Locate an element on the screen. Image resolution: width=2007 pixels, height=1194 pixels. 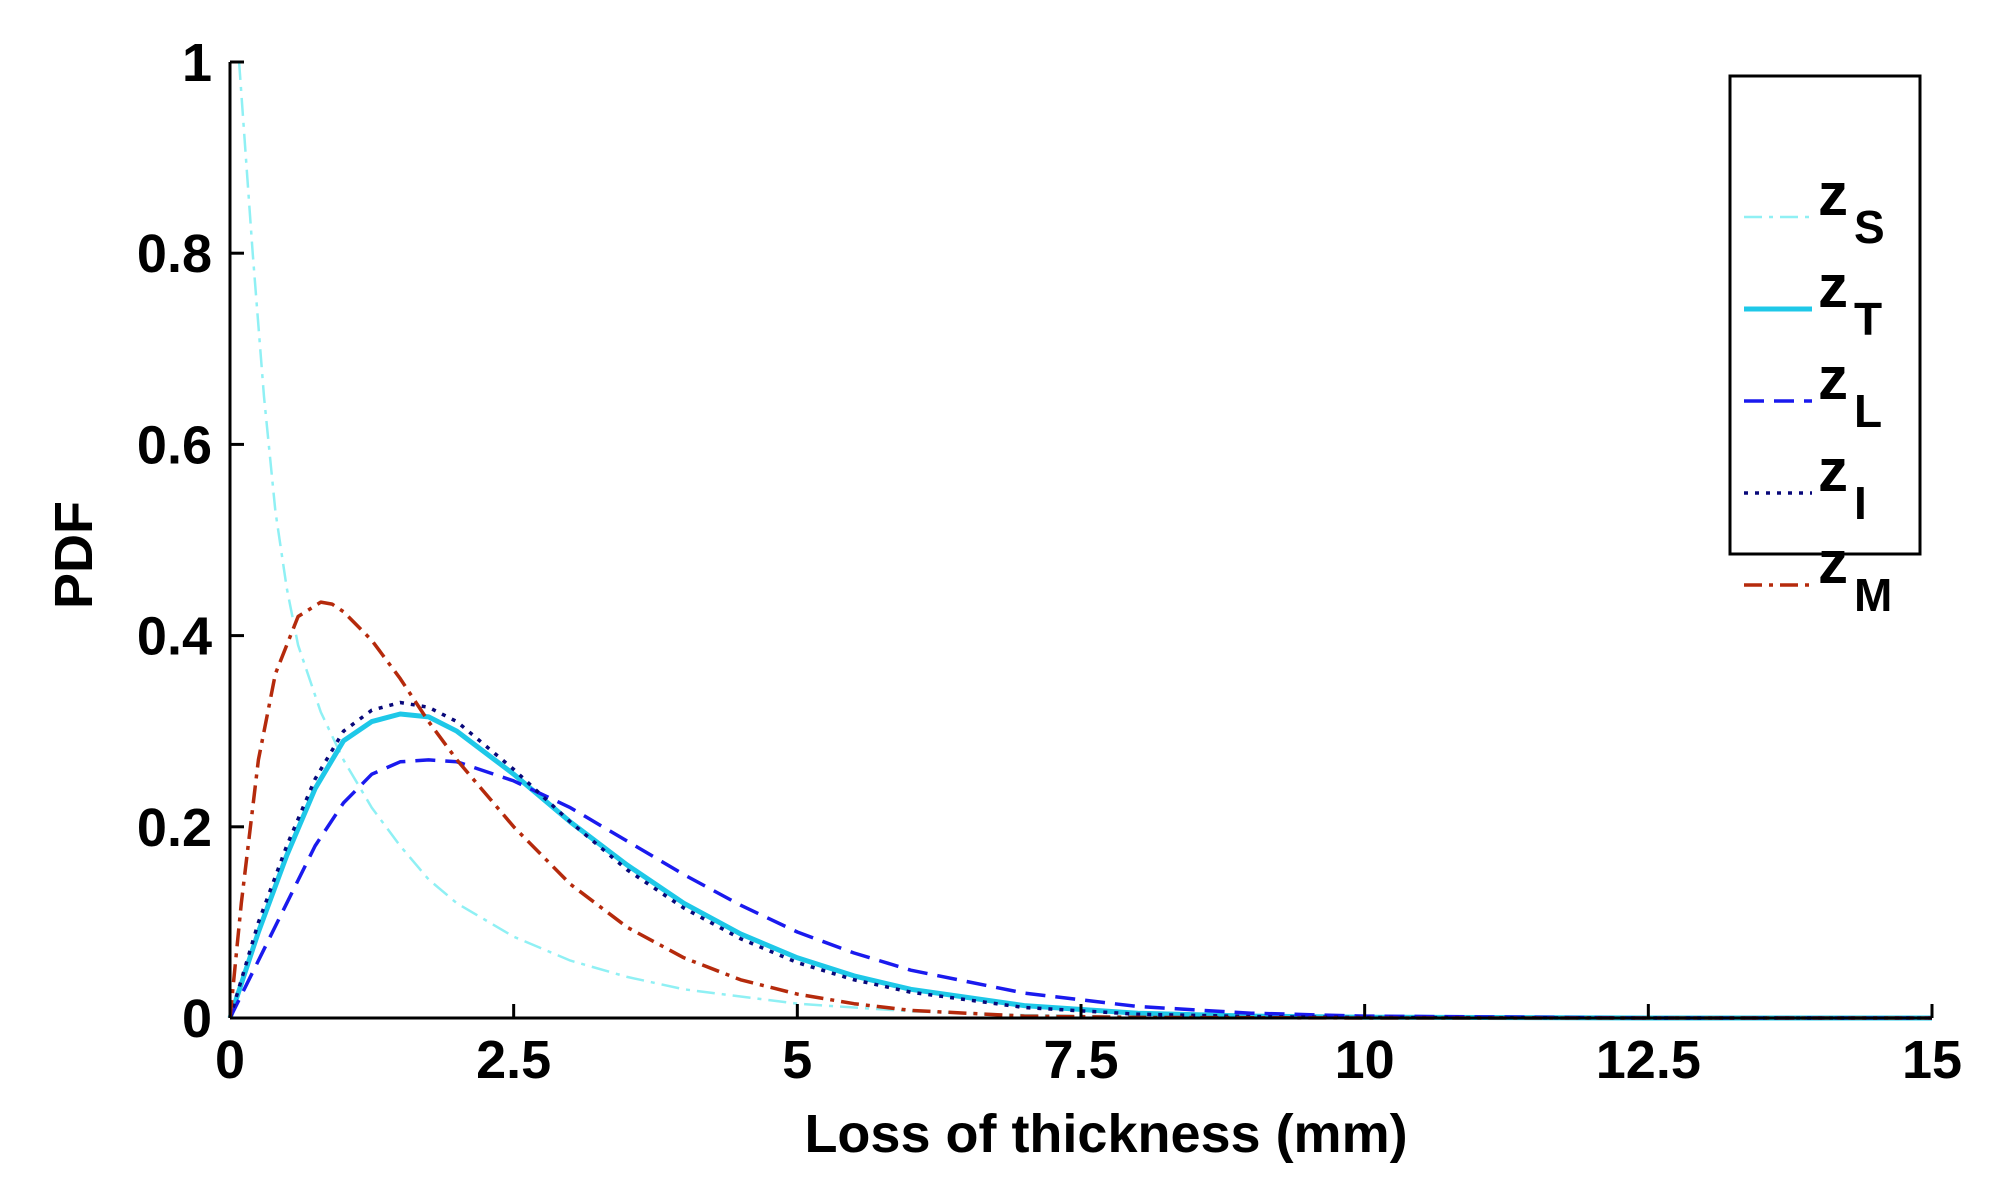
legend-subscript-s: S is located at coordinates (1869, 227).